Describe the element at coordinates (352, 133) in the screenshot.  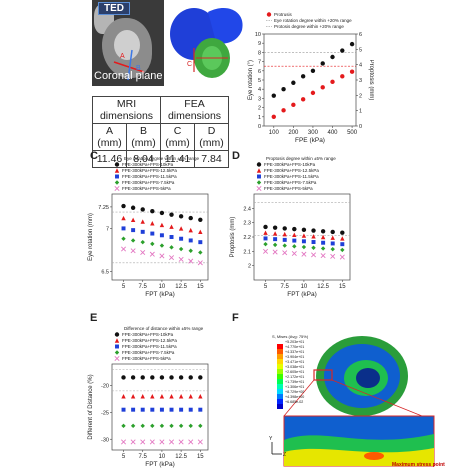
I see `x-tick-label: 500` at that location.